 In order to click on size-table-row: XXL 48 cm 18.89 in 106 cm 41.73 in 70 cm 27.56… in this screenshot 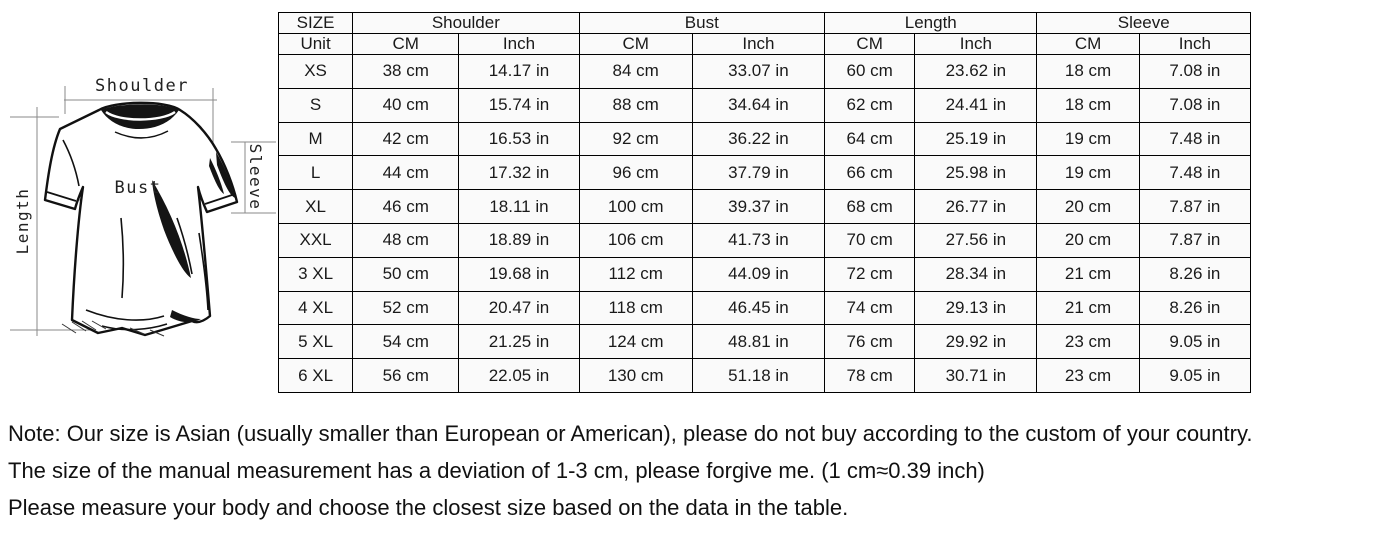, I will do `click(764, 240)`.